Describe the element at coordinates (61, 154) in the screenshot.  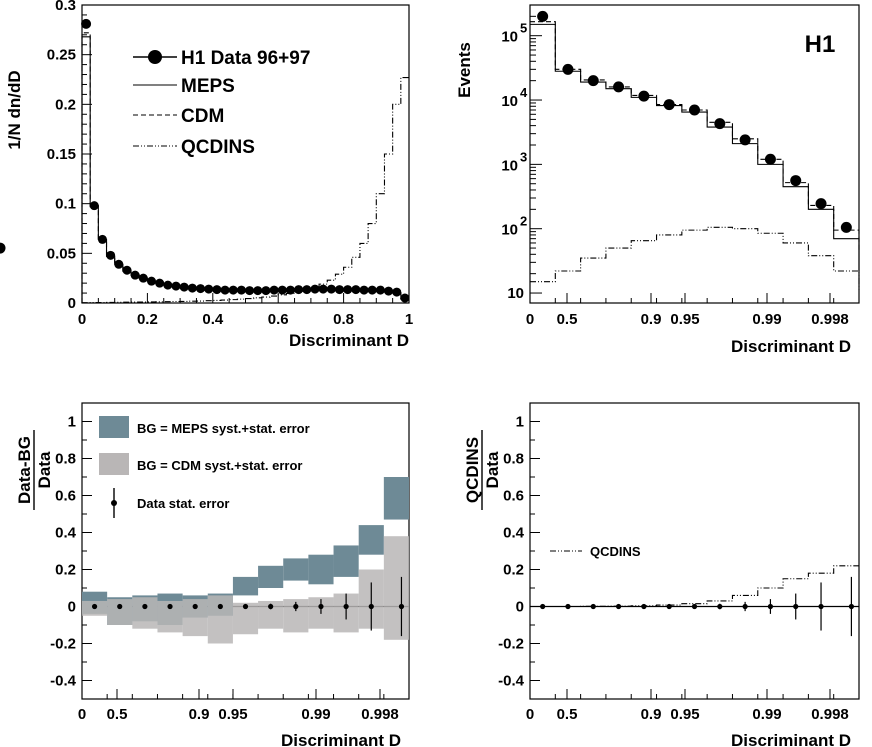
I see `y-tick-label: 0.15` at that location.